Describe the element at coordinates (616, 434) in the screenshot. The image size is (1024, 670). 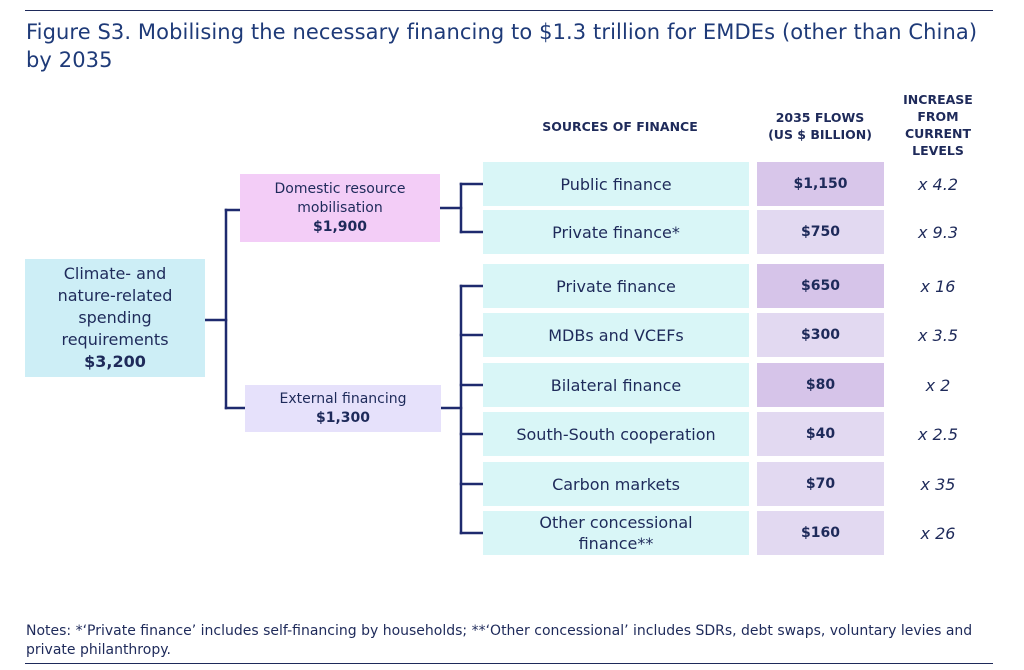
I see `source-south-south: South-South cooperation` at that location.